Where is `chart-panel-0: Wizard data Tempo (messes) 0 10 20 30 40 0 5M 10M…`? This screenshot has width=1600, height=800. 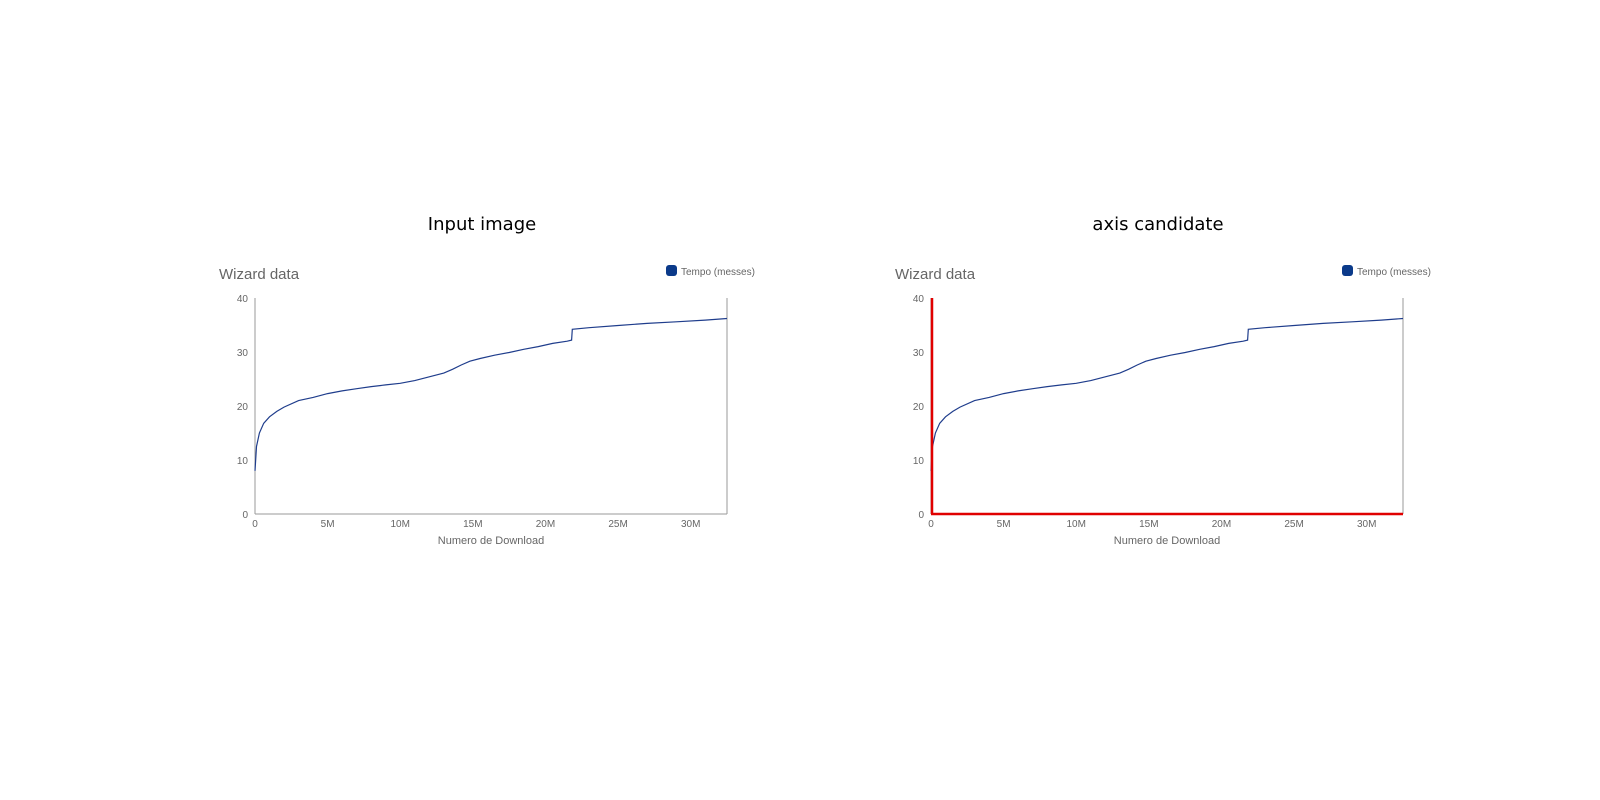
chart-panel-0: Wizard data Tempo (messes) 0 10 20 30 40 0 5M 10M… is located at coordinates (487, 406).